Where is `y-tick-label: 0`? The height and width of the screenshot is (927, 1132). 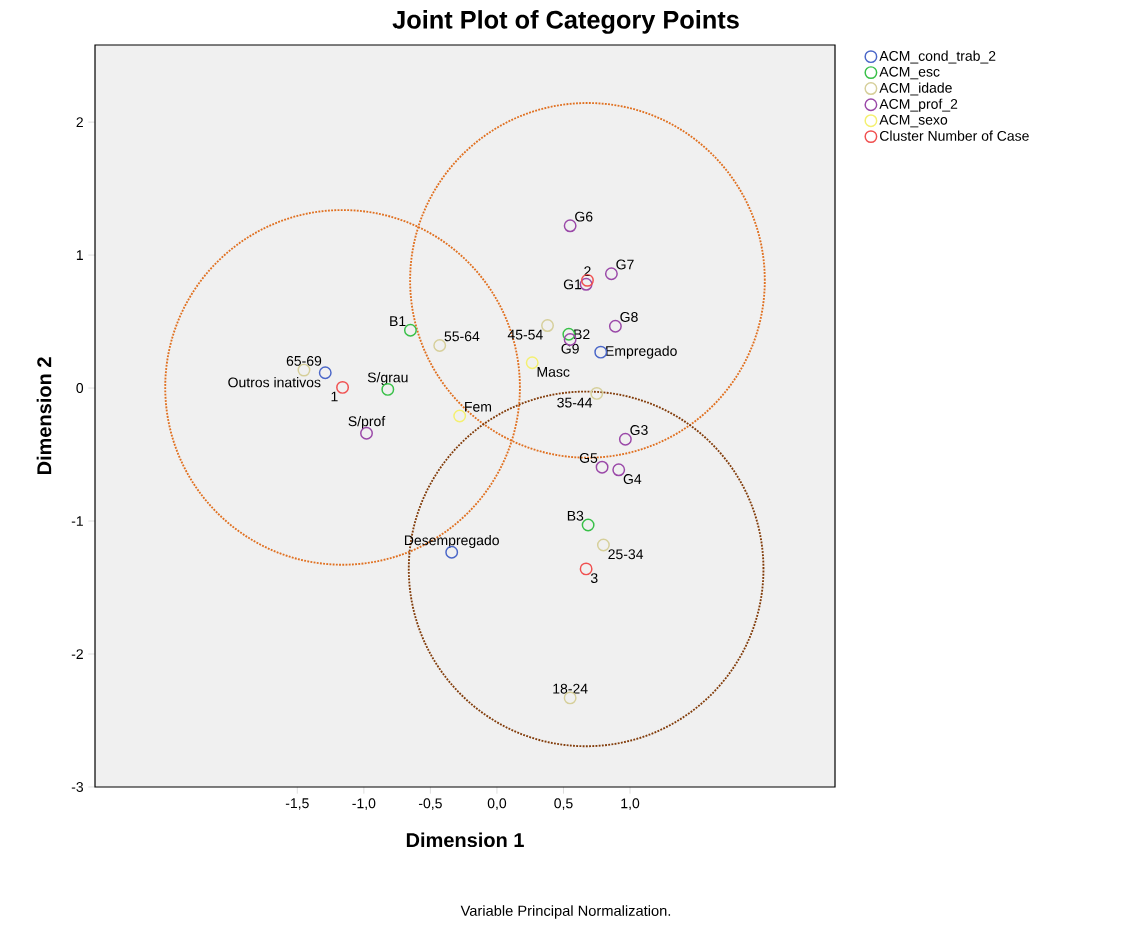
y-tick-label: 0 is located at coordinates (80, 388).